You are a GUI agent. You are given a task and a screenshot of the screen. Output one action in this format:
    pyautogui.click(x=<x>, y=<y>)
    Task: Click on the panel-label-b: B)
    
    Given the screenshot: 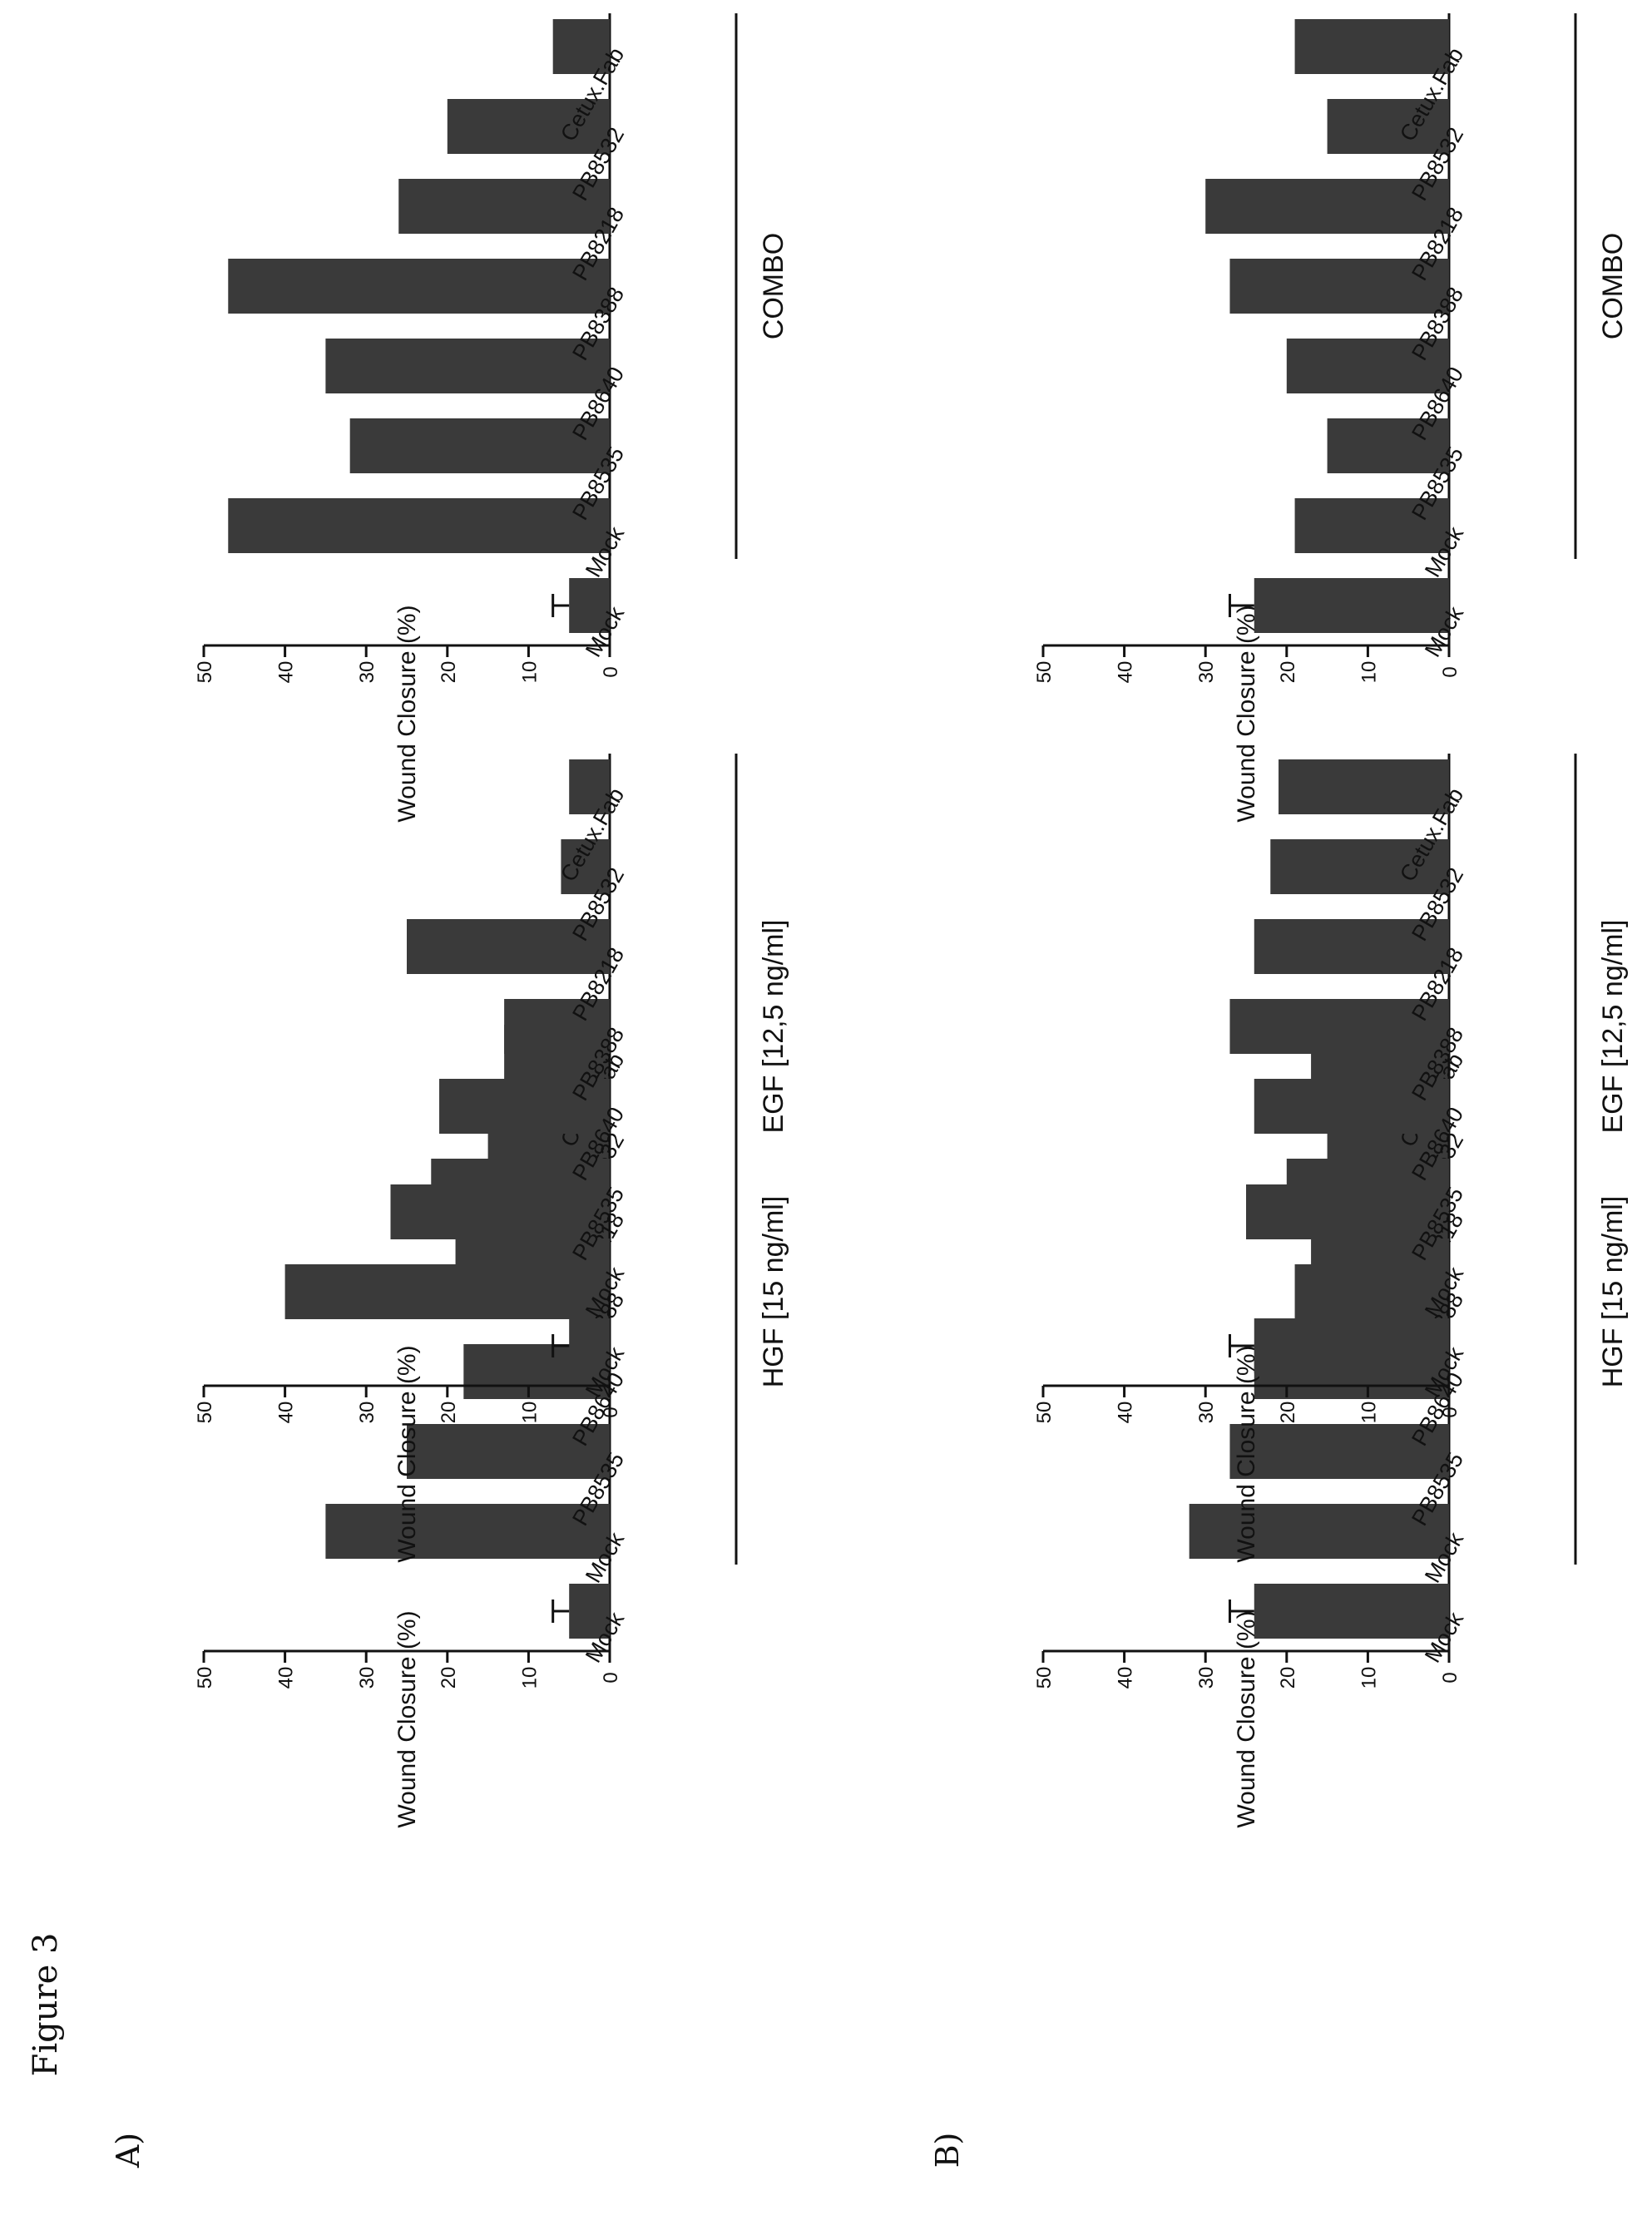 What is the action you would take?
    pyautogui.click(x=947, y=2150)
    